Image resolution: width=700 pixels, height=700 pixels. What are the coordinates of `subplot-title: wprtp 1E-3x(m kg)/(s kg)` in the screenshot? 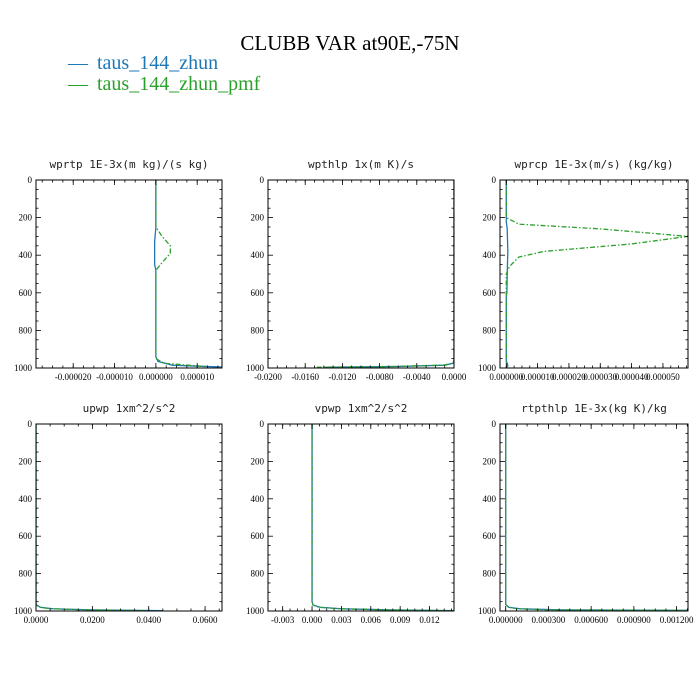 It's located at (129, 164).